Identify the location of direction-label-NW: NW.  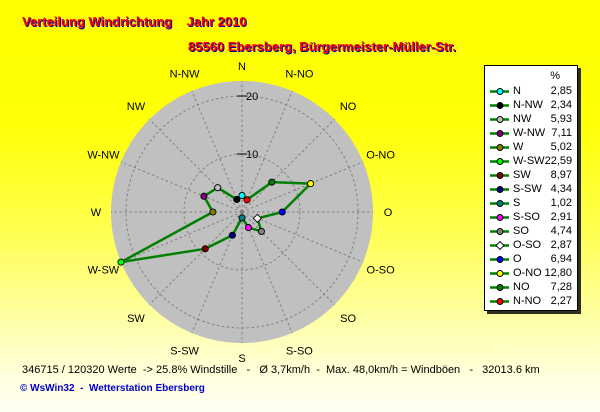
(136, 107).